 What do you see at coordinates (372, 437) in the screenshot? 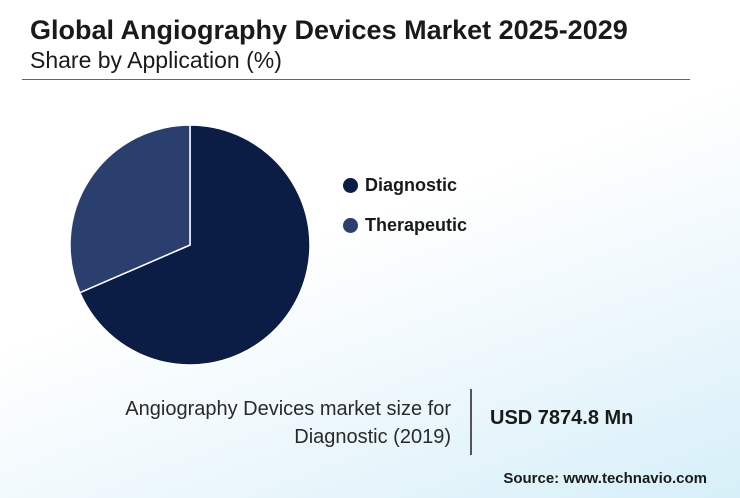
I see `market-size-label-line2: Diagnostic (2019)` at bounding box center [372, 437].